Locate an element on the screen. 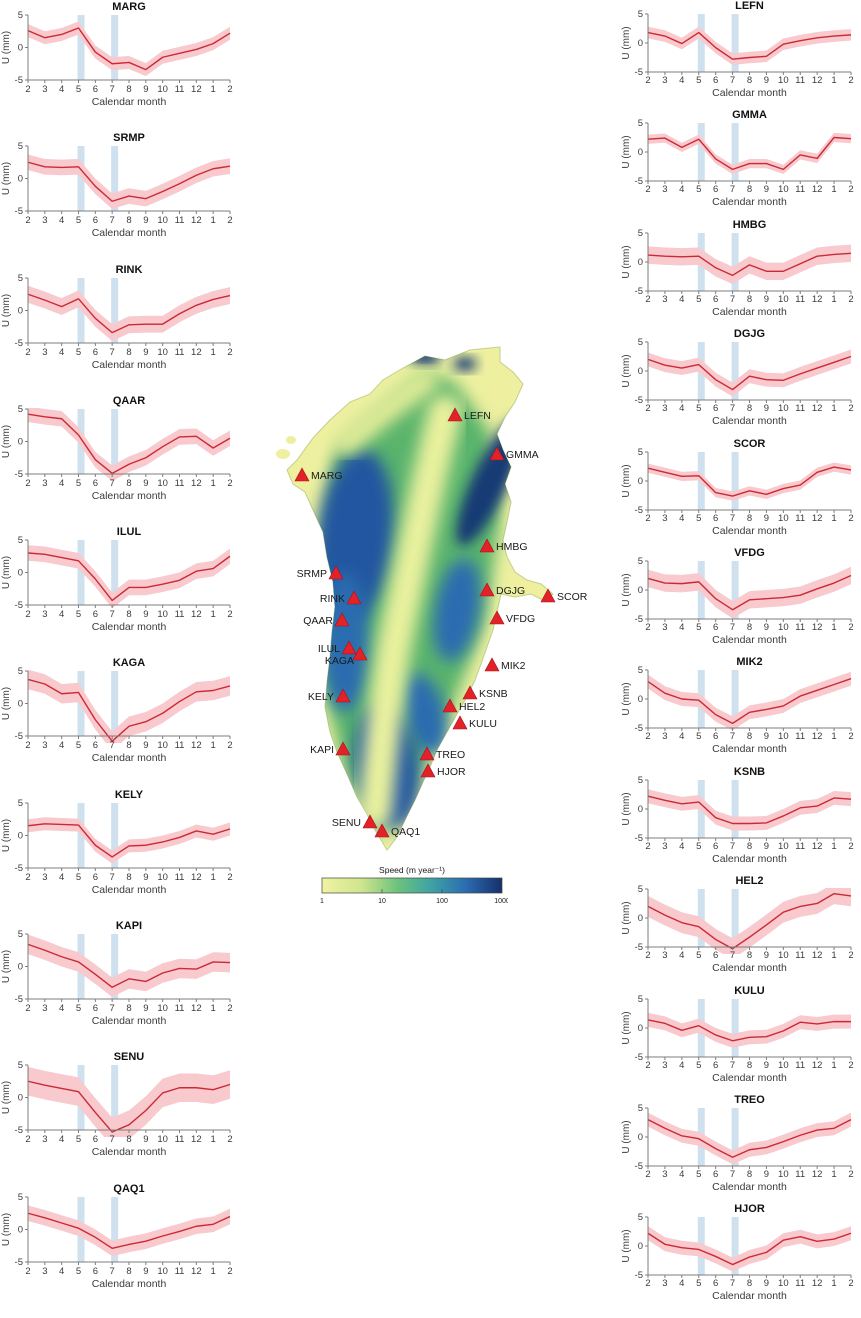 The width and height of the screenshot is (861, 1318). station-marker-KAGA: KAGA is located at coordinates (346, 656).